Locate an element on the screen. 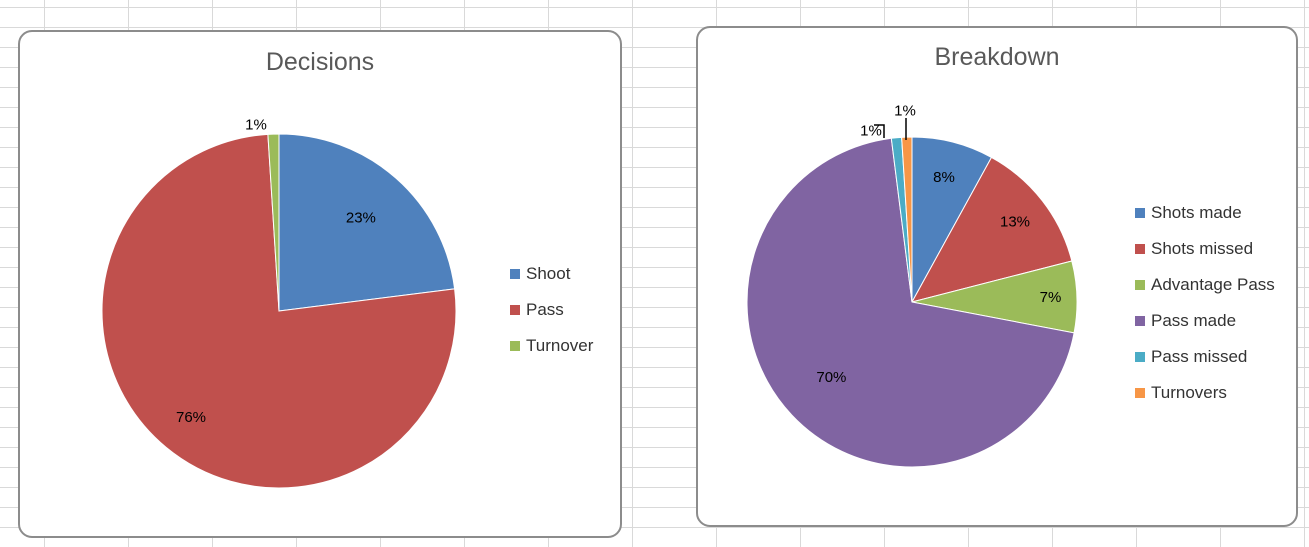 The image size is (1309, 547). data-label-pass-made: 70% is located at coordinates (831, 377).